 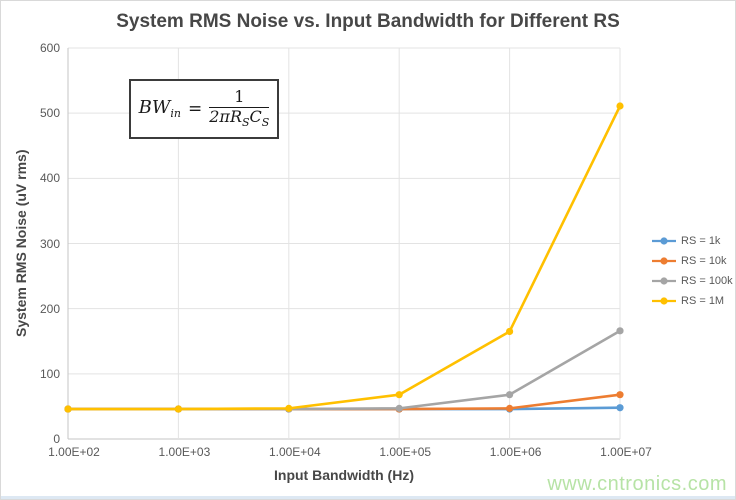 I want to click on formula-numerator: 1, so click(x=239, y=96).